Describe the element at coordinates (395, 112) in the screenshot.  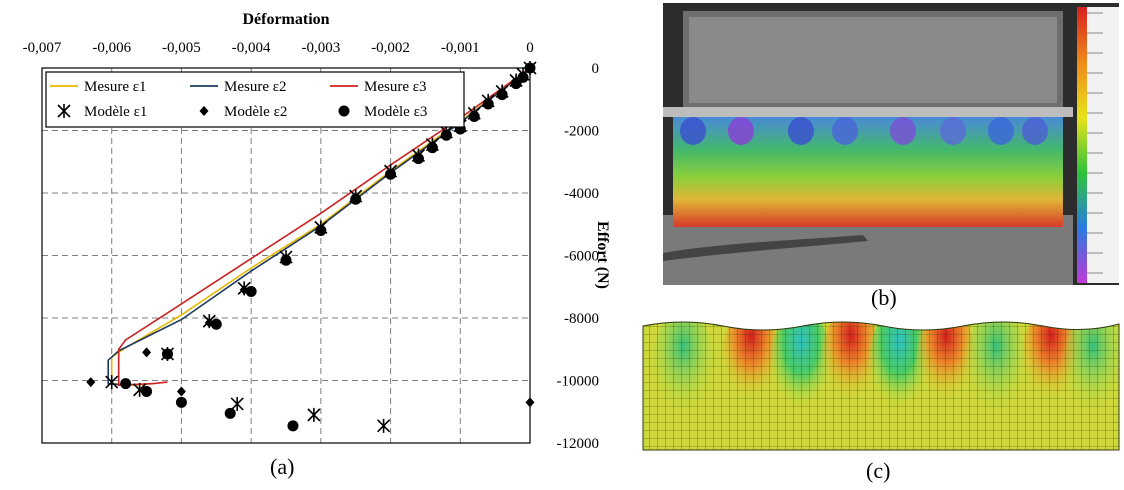
I see `legend-label: Modèle ε3` at that location.